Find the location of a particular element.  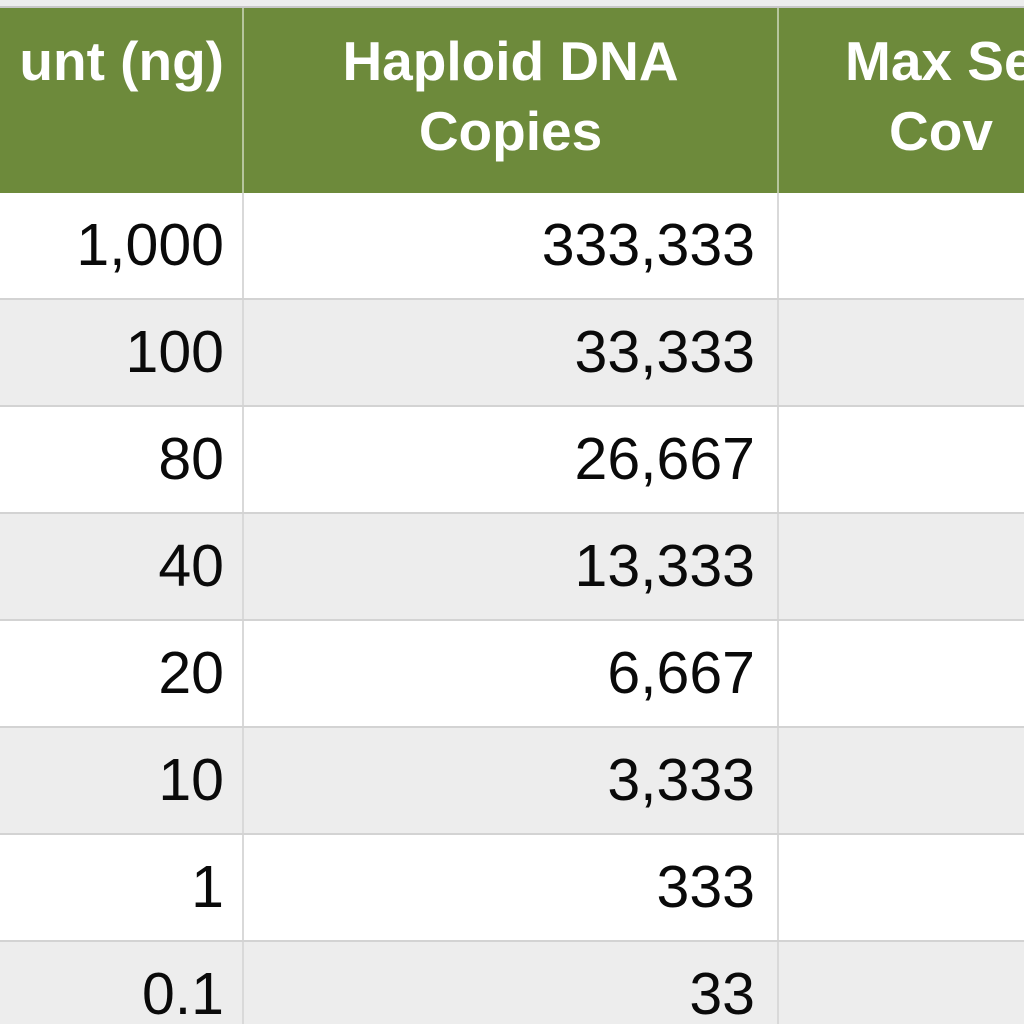

table-row: 40 13,333 is located at coordinates (512, 567).